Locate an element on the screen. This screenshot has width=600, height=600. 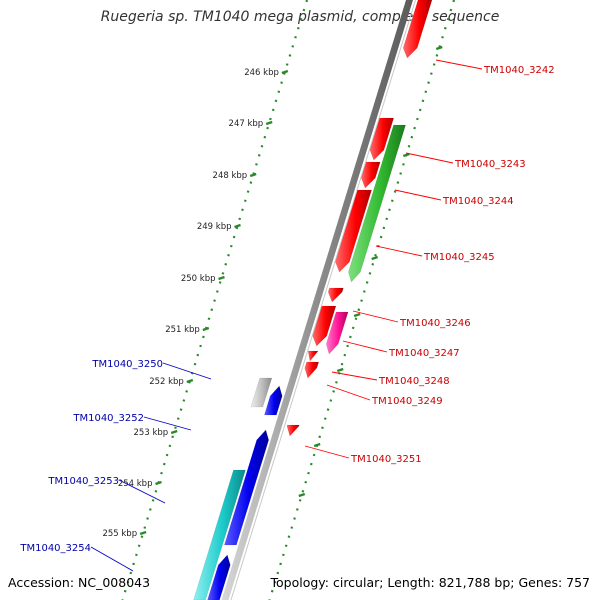
accession-text: Accession: NC_008043 is located at coordinates (79, 582).